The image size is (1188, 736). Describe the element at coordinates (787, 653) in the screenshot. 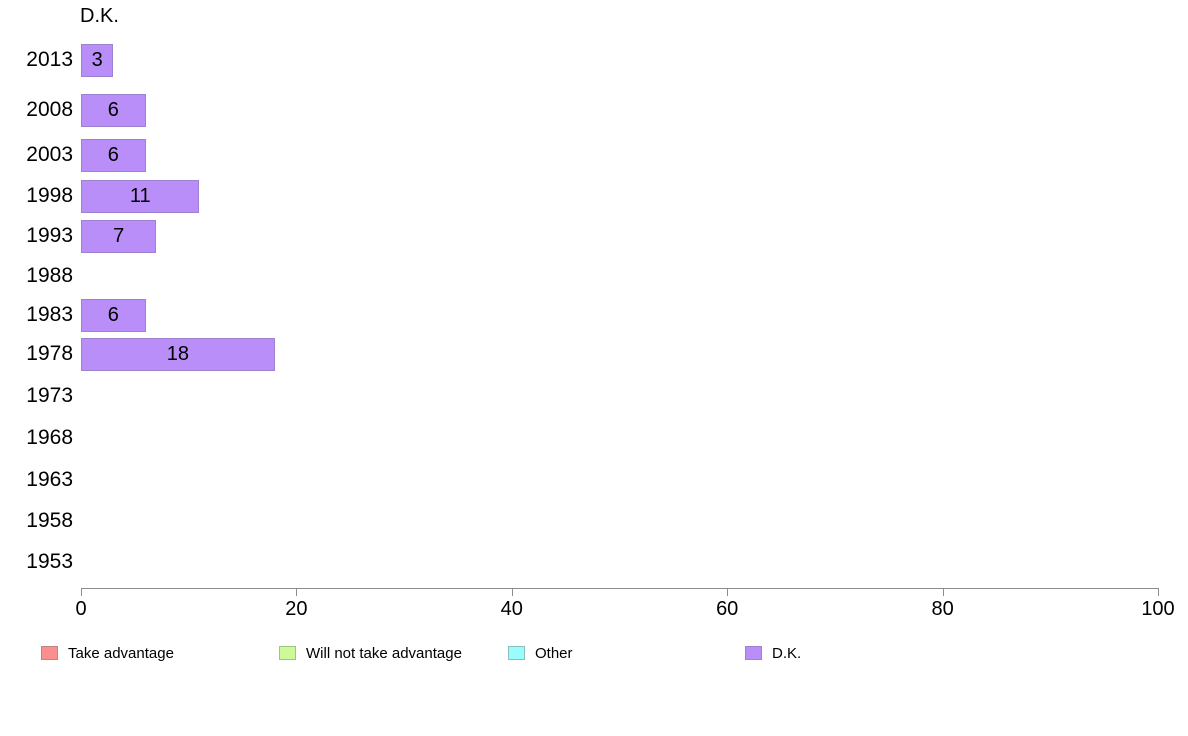

I see `legend-label-d-k: D.K.` at that location.